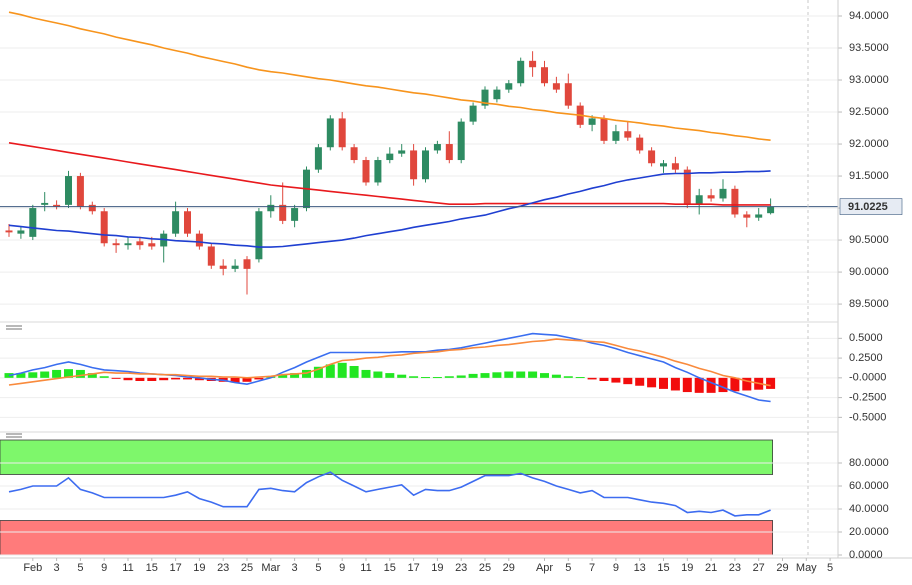 The height and width of the screenshot is (585, 912). What do you see at coordinates (869, 304) in the screenshot?
I see `y-tick-label: 89.5000` at bounding box center [869, 304].